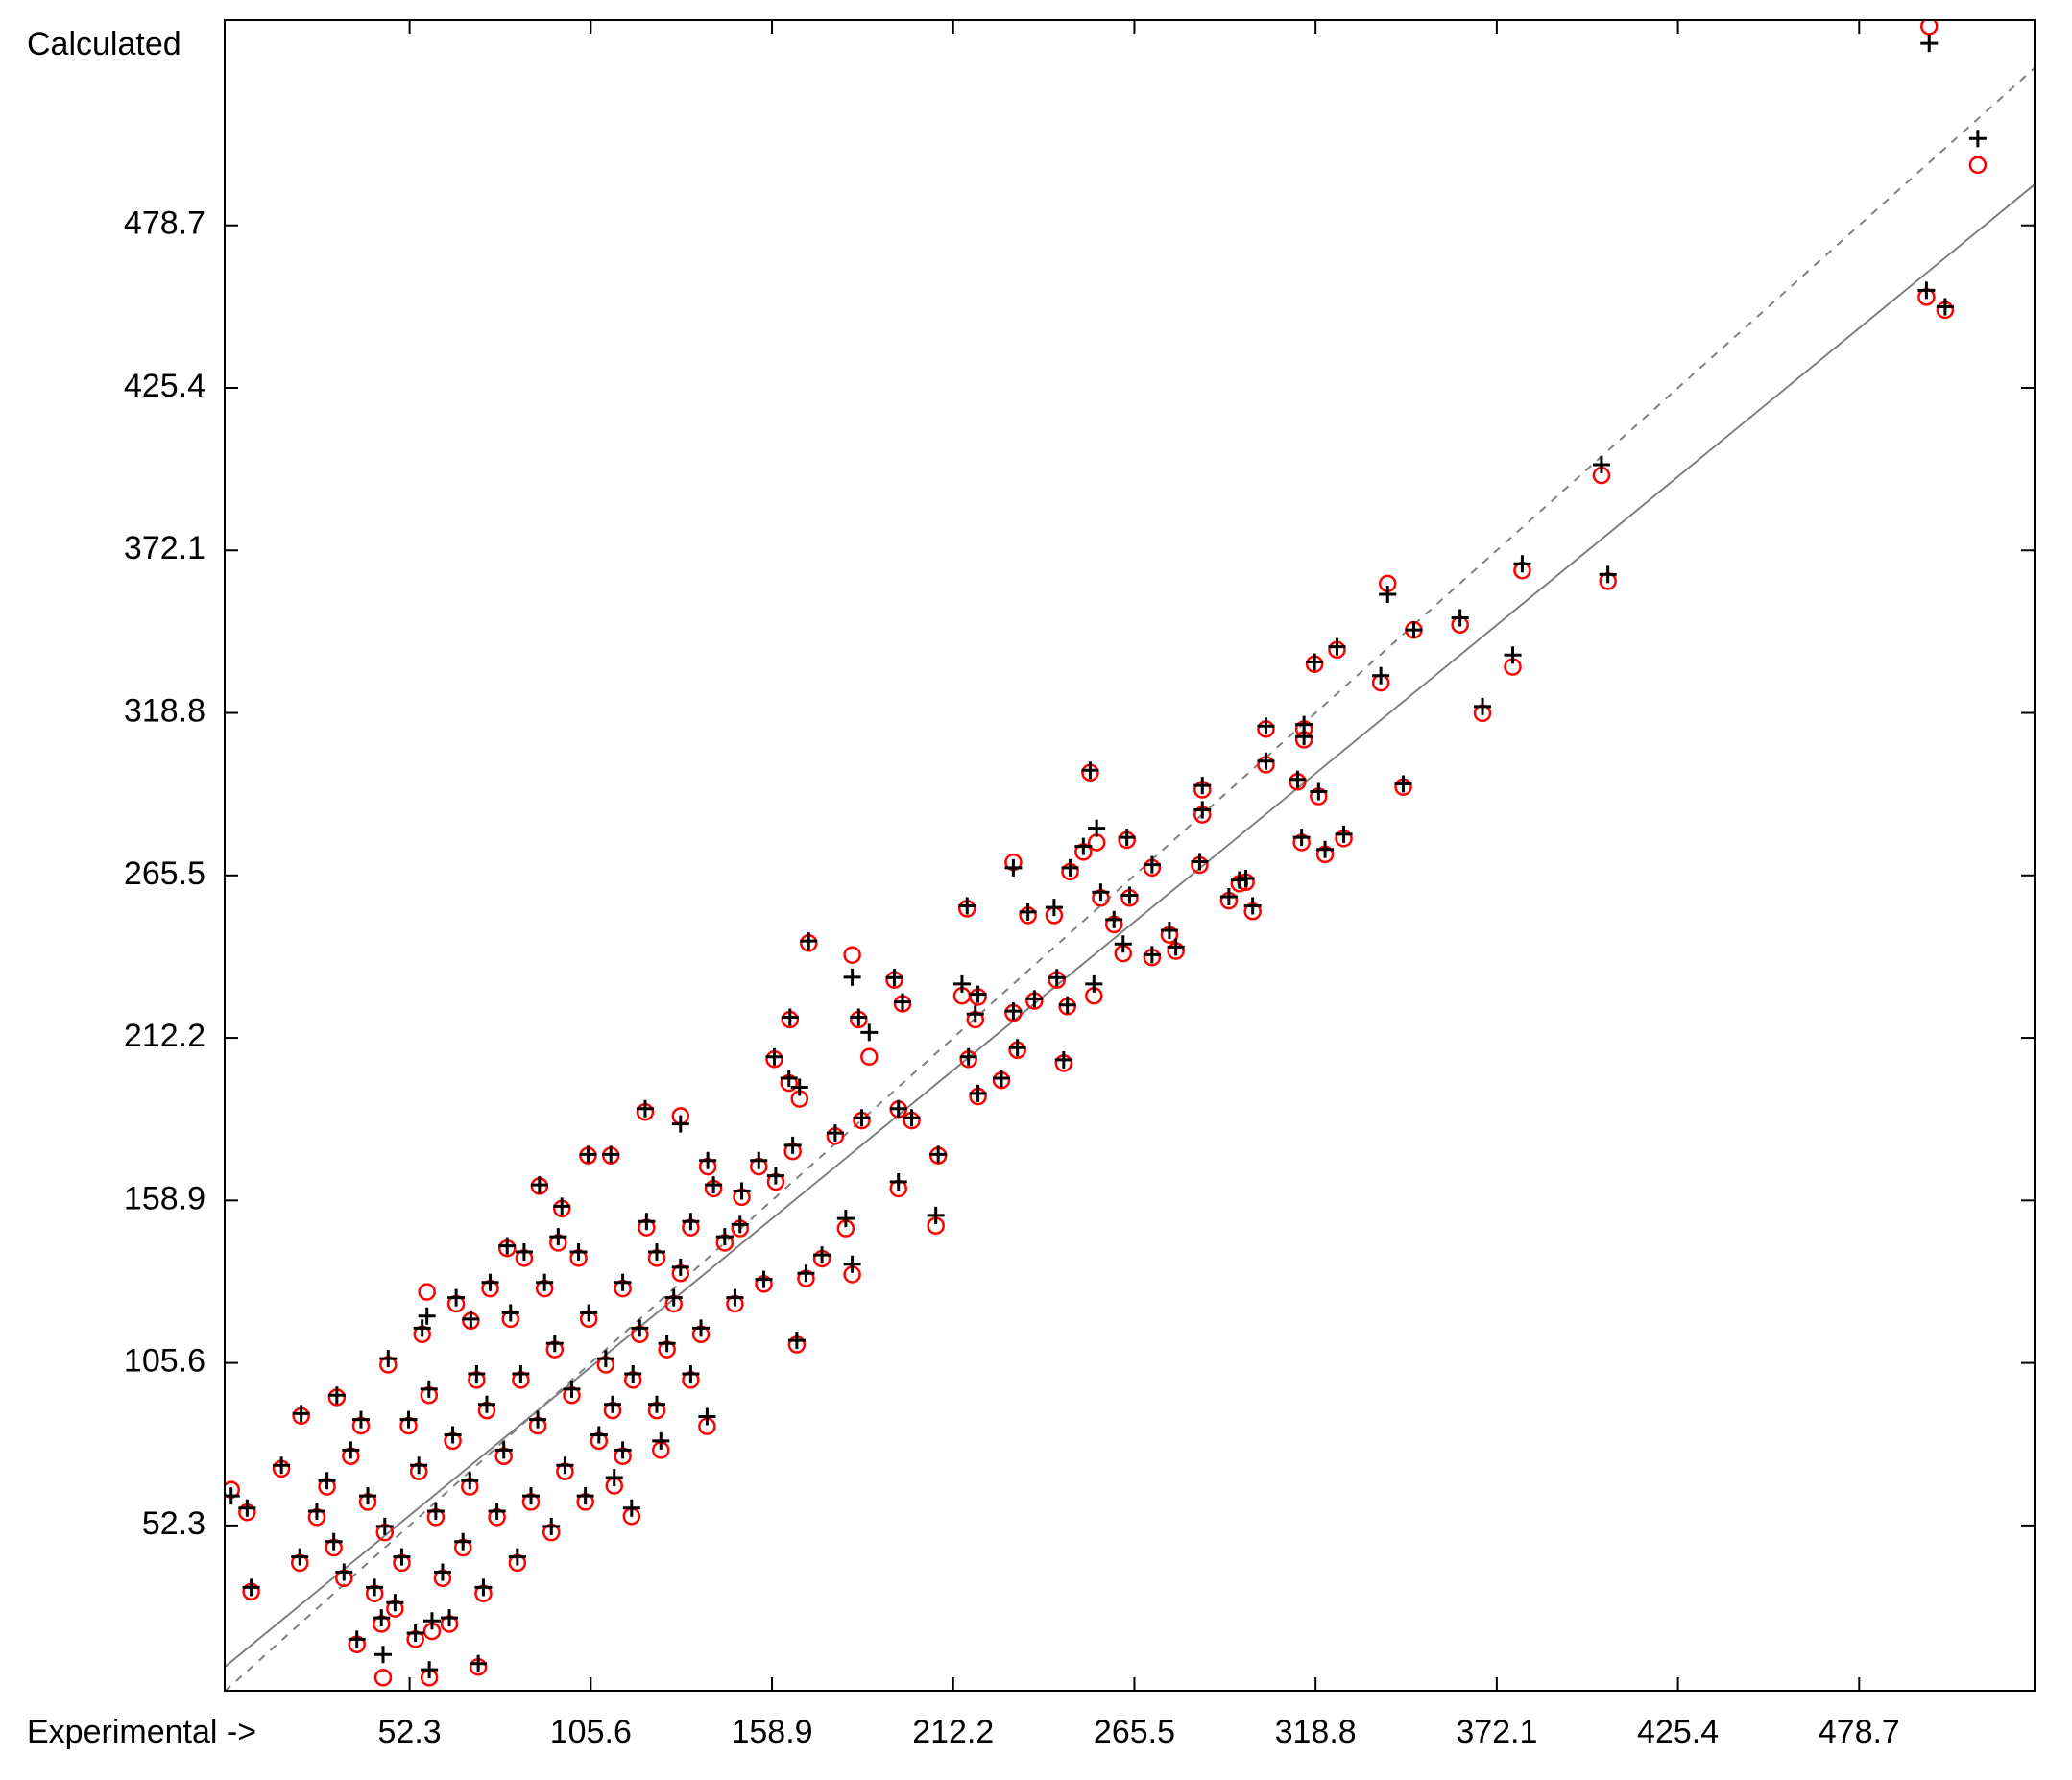 The width and height of the screenshot is (2072, 1780). I want to click on y-tick-label: 212.2, so click(164, 1036).